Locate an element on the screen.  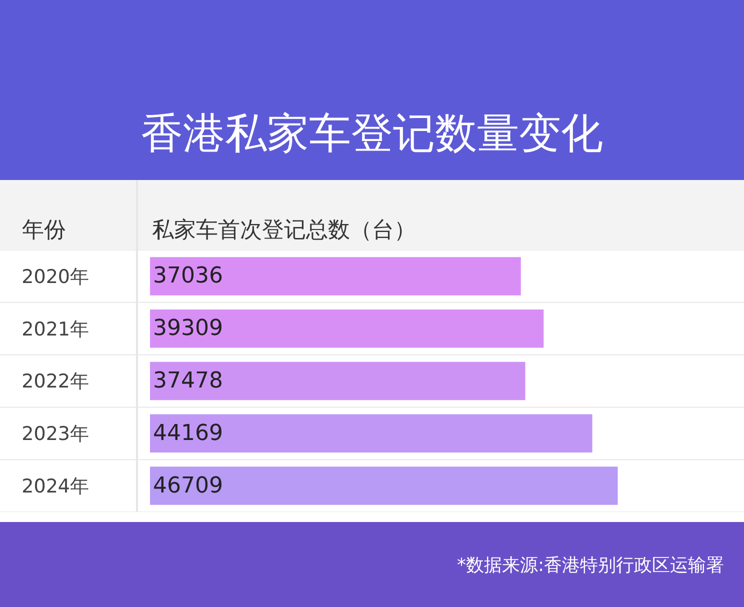
data-label: 37036 is located at coordinates (188, 276).